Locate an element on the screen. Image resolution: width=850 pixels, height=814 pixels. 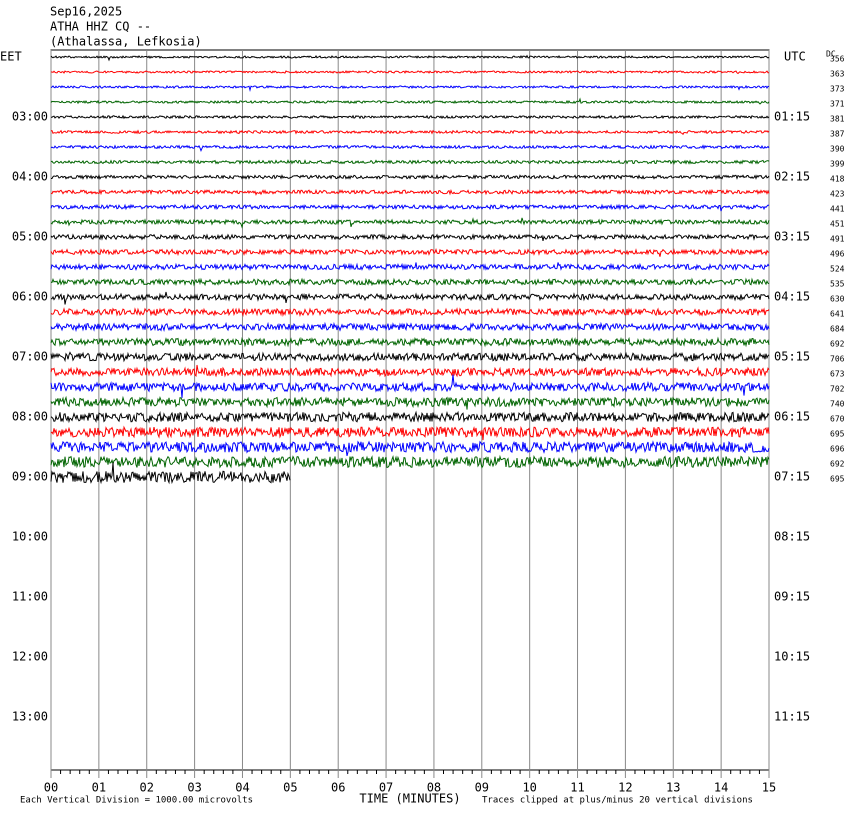
right-hour-label: 03:15 is located at coordinates (792, 237).